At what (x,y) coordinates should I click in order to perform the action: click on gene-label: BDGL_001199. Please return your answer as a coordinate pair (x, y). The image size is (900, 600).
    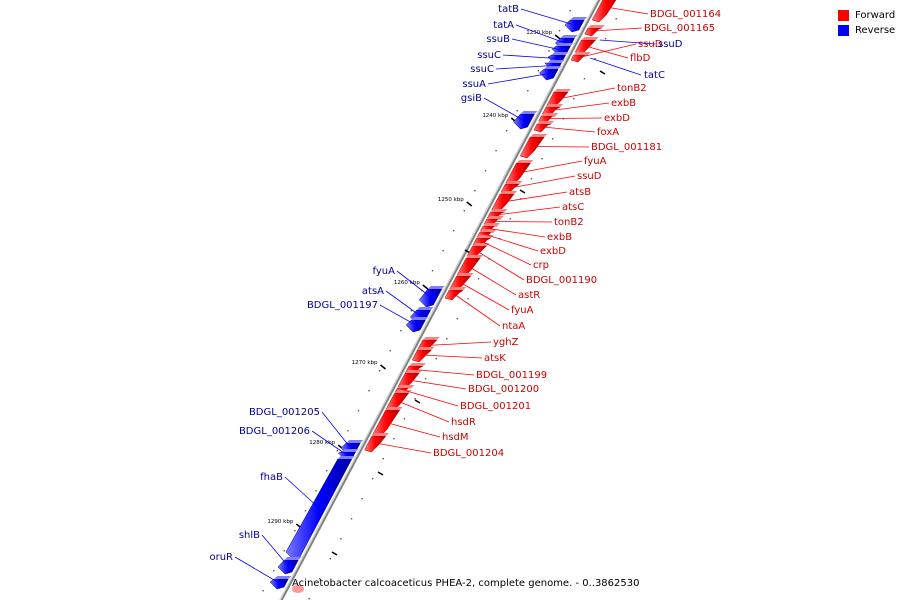
    Looking at the image, I should click on (511, 375).